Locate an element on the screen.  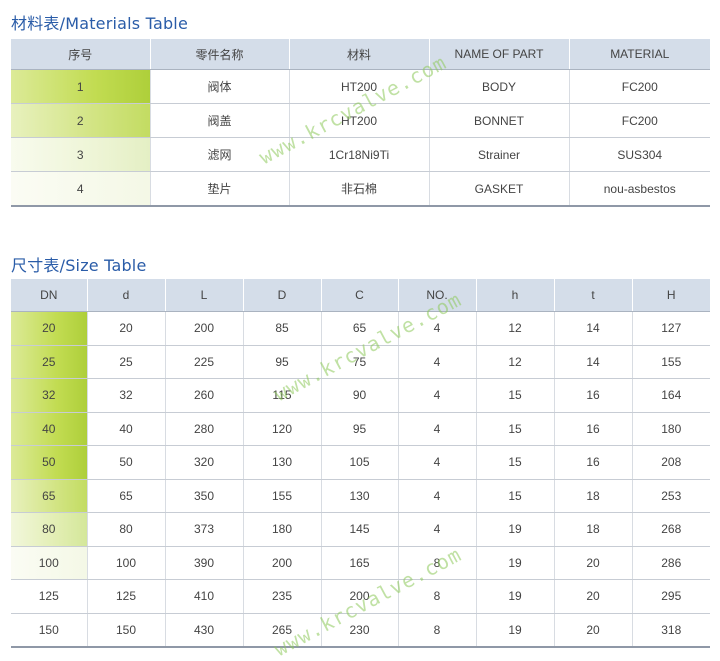
row-seq: 2 is located at coordinates (81, 120).